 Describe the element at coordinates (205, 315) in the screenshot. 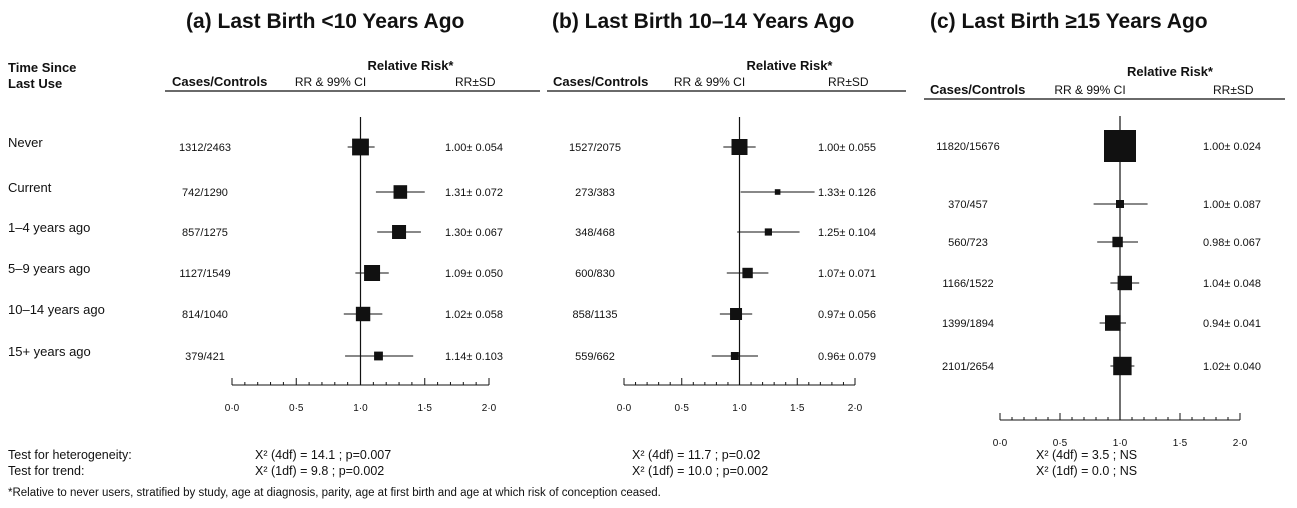

I see `cases-controls-value: 814/1040` at that location.